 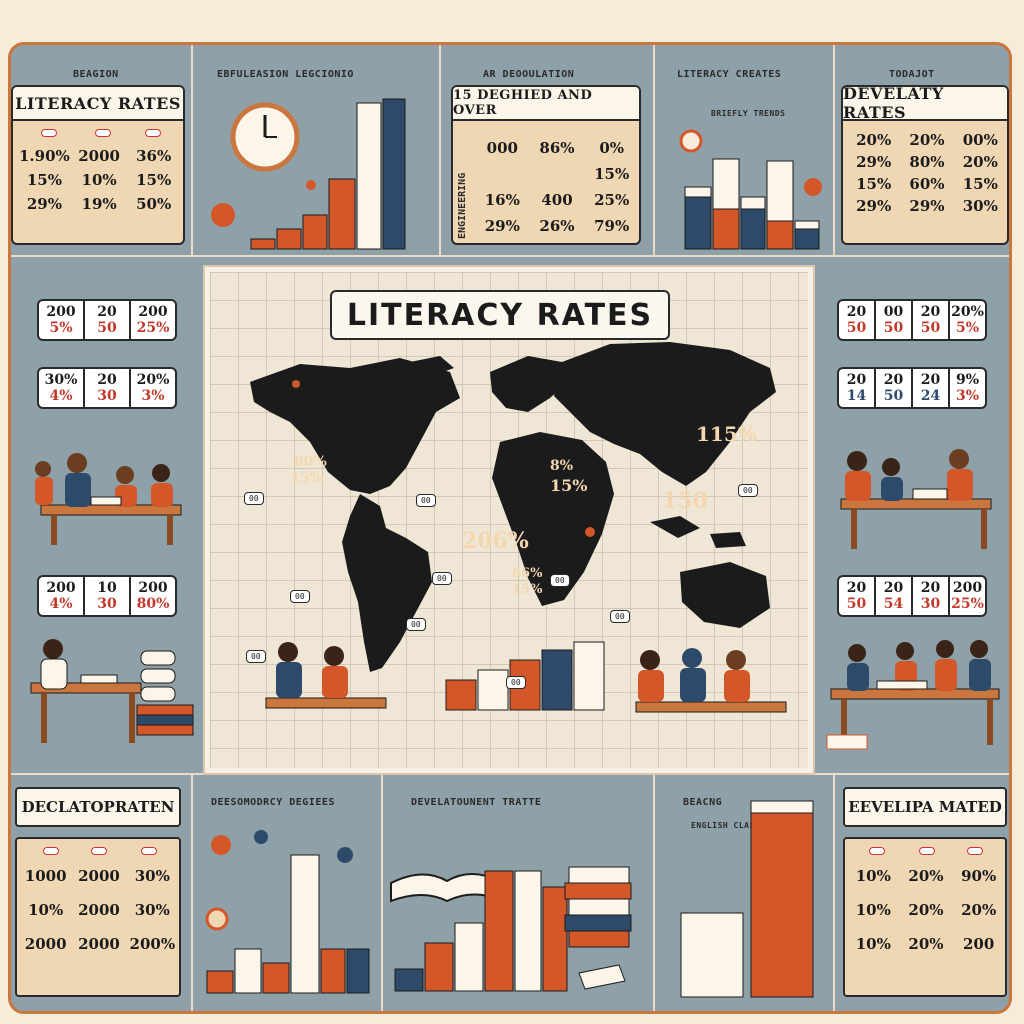 What do you see at coordinates (510, 256) in the screenshot?
I see `divider-top` at bounding box center [510, 256].